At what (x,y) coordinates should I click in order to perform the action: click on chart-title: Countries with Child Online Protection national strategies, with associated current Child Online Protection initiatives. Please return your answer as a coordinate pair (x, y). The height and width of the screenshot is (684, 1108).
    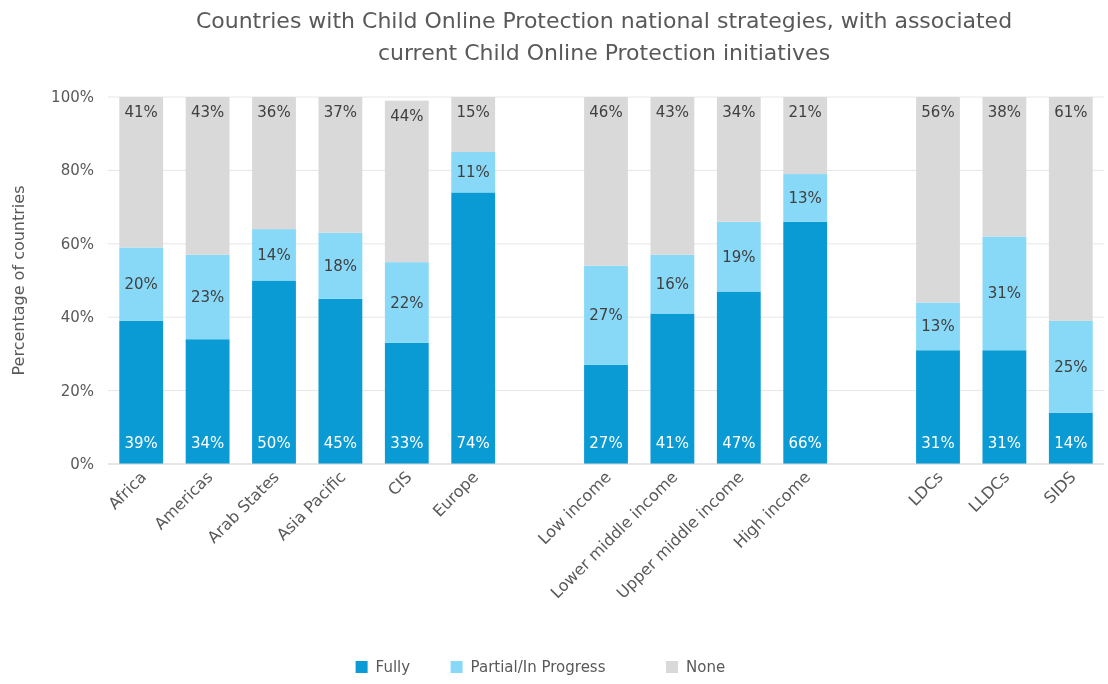
    Looking at the image, I should click on (604, 36).